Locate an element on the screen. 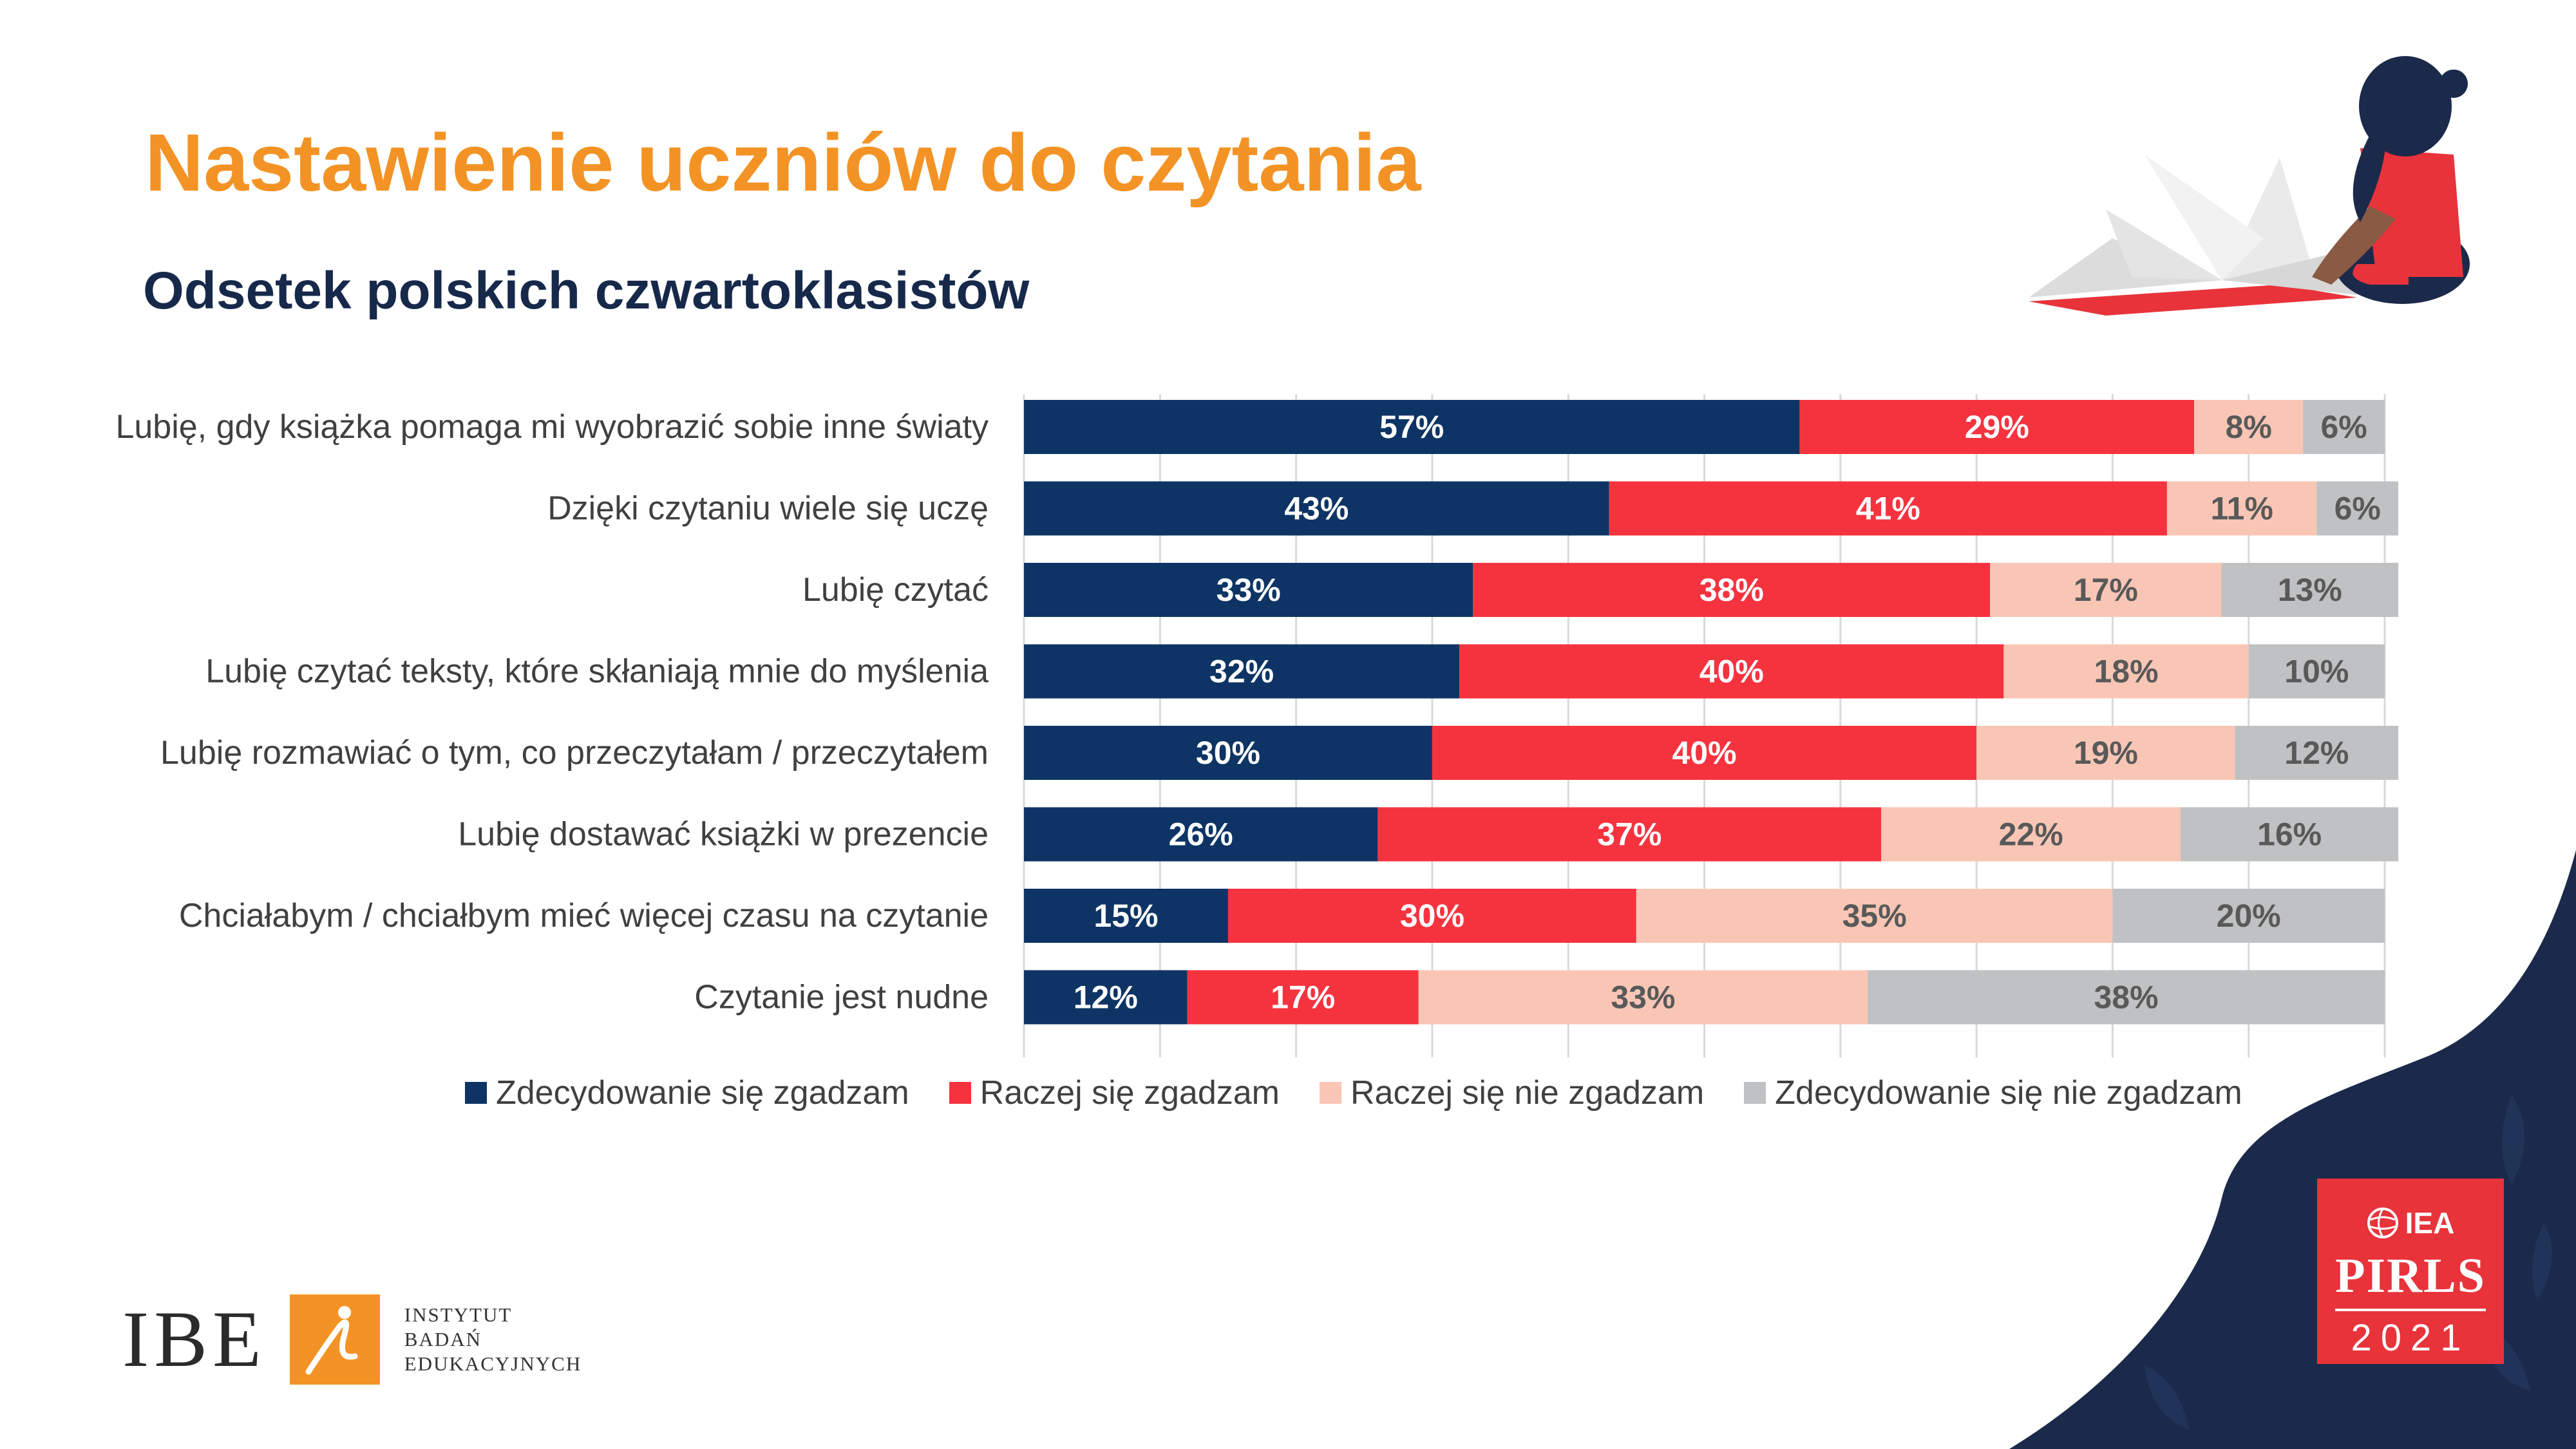 This screenshot has width=2576, height=1449. ibe-logo-name-line: INSTYTUT is located at coordinates (459, 1315).